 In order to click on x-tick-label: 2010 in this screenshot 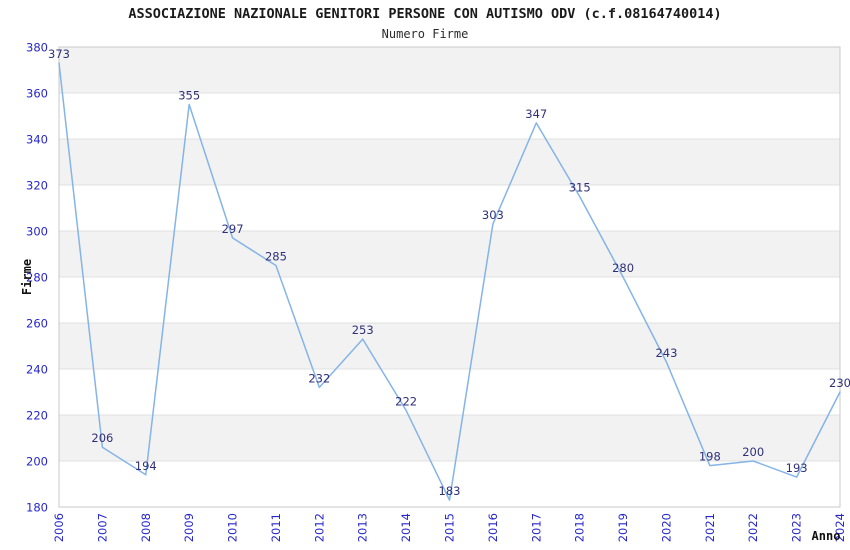, I will do `click(233, 527)`.